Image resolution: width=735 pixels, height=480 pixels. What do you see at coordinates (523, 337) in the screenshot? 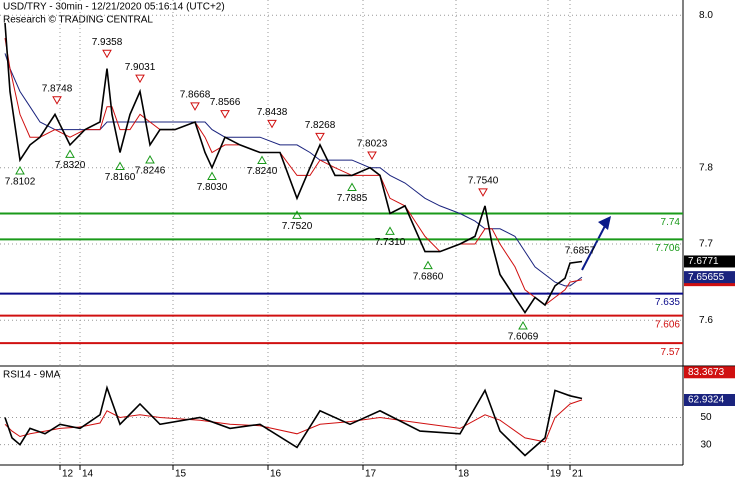
I see `swing-low-label: 7.6069` at bounding box center [523, 337].